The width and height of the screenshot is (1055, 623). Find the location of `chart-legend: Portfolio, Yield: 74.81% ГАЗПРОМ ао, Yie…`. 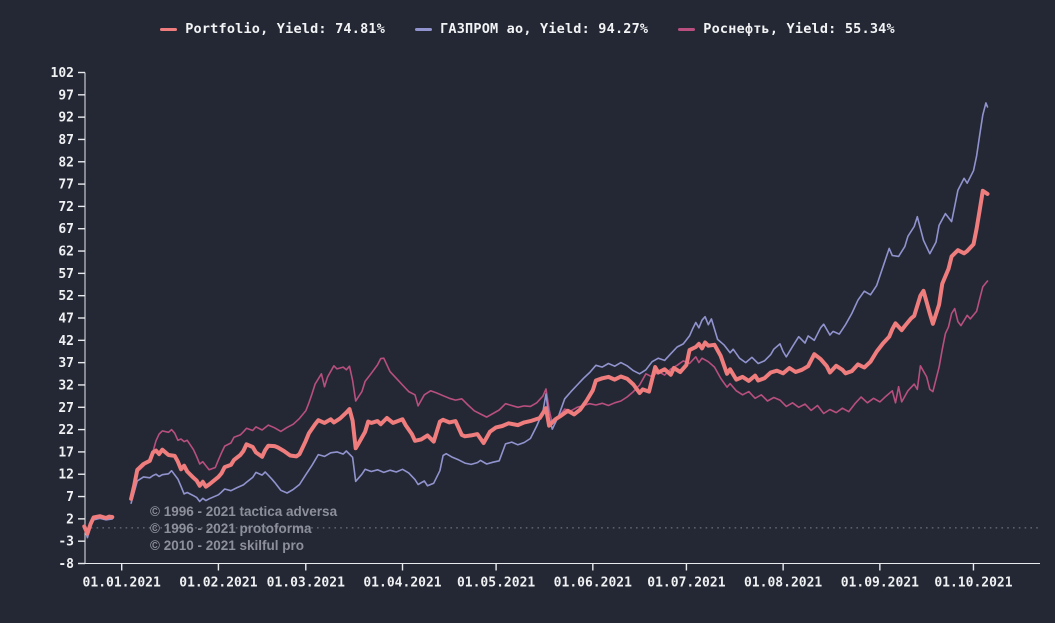

chart-legend: Portfolio, Yield: 74.81% ГАЗПРОМ ао, Yie… is located at coordinates (527, 29).